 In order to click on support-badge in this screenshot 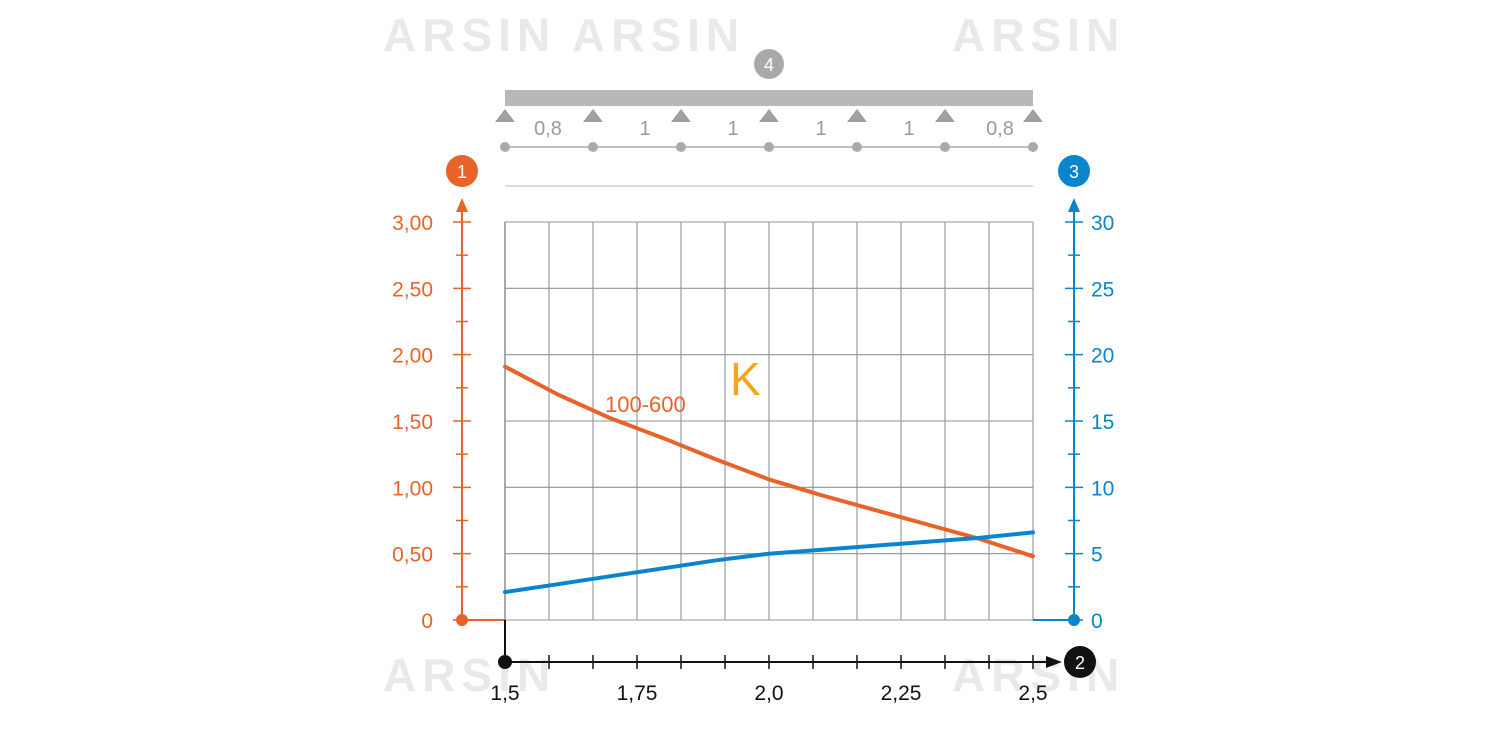, I will do `click(769, 64)`.